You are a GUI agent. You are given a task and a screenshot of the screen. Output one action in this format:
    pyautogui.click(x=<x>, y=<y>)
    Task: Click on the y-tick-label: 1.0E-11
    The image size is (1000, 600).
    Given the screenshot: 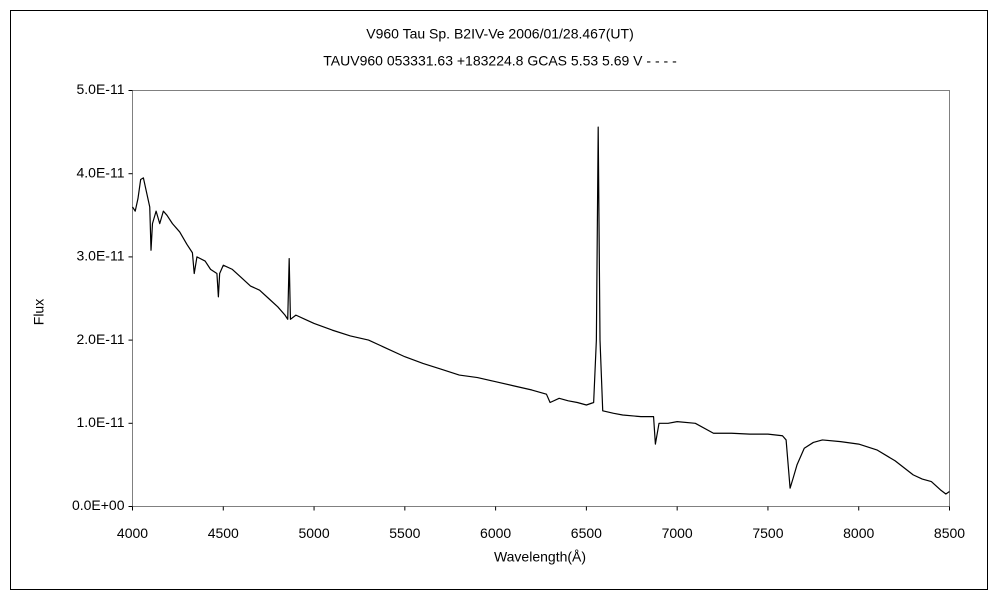 What is the action you would take?
    pyautogui.click(x=101, y=422)
    